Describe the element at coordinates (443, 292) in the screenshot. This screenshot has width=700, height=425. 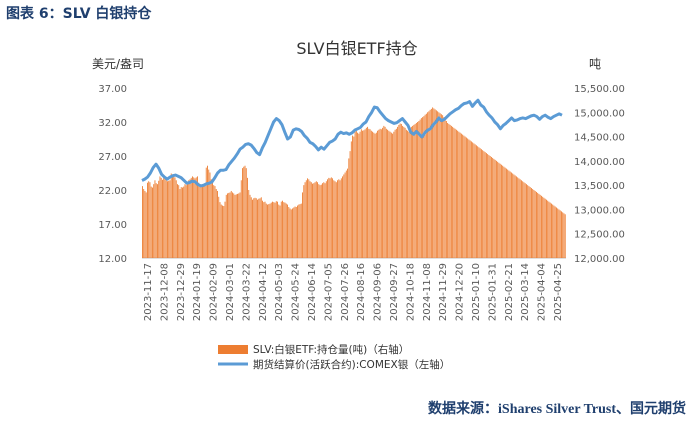
I see `x-tick-label: 2024-11-29` at that location.